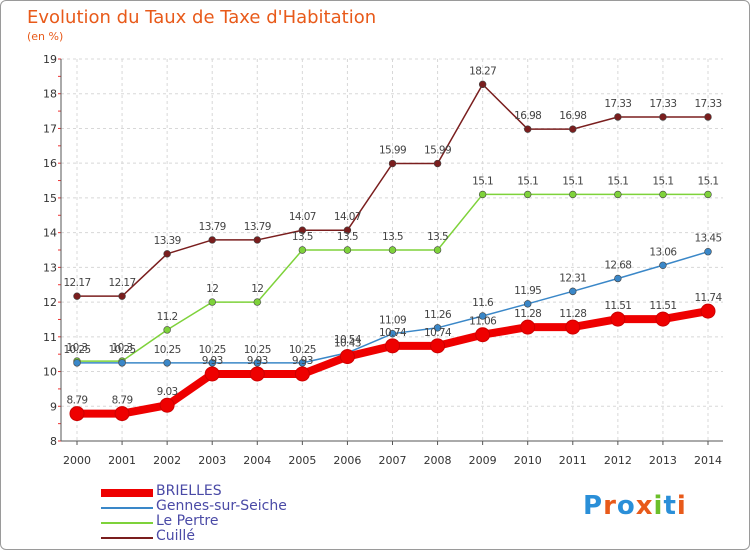 This screenshot has width=750, height=551. I want to click on y-tick-label: 15, so click(50, 198).